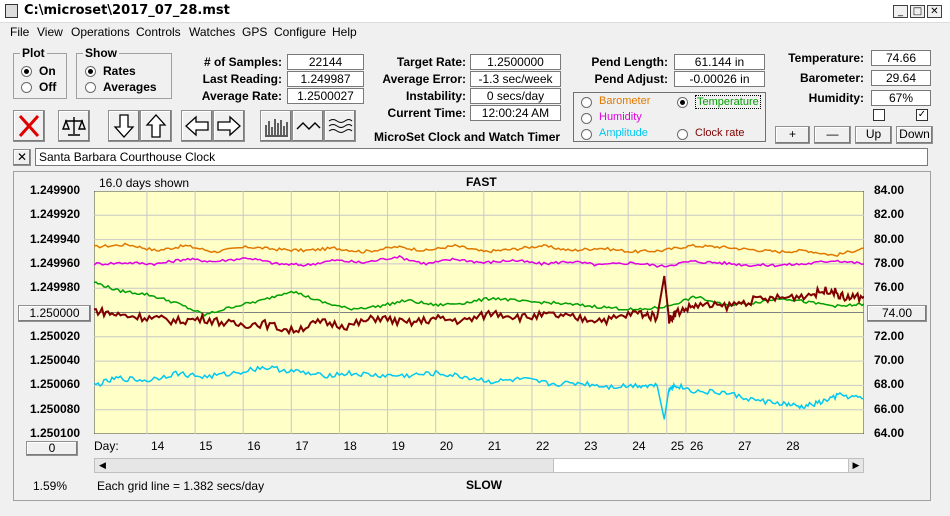  What do you see at coordinates (479, 392) in the screenshot?
I see `series-line-amplitude` at bounding box center [479, 392].